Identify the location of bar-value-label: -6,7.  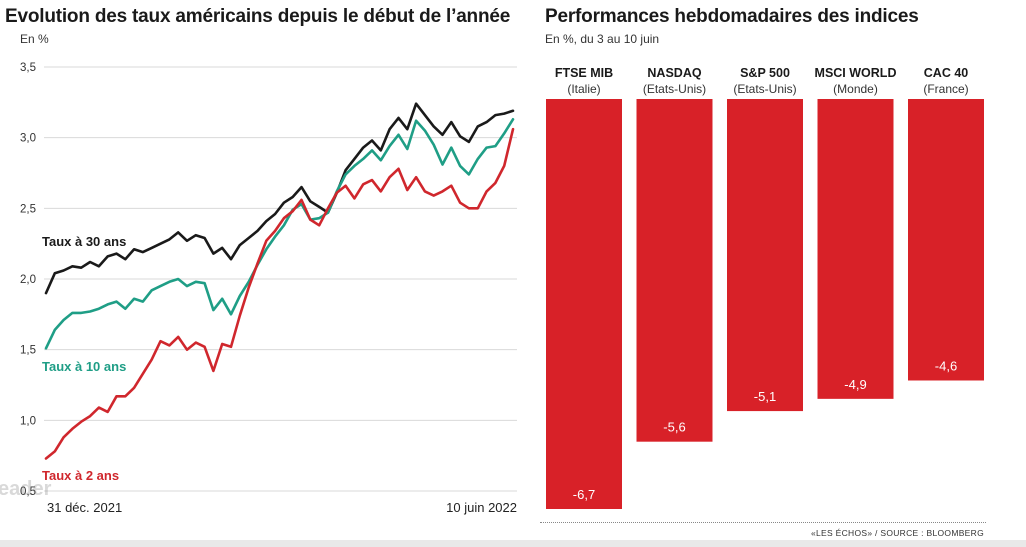
(584, 494).